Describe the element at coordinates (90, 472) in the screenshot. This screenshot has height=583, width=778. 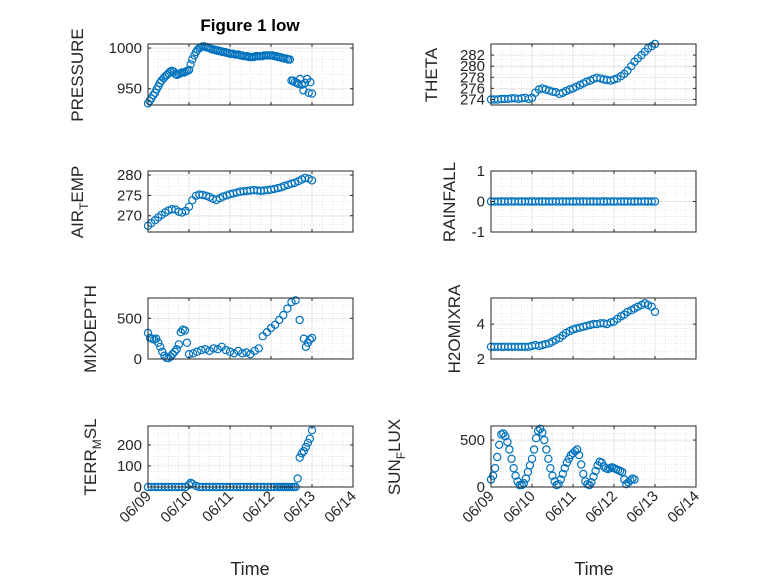
I see `terr-msl-ylabel-a: TERR` at that location.